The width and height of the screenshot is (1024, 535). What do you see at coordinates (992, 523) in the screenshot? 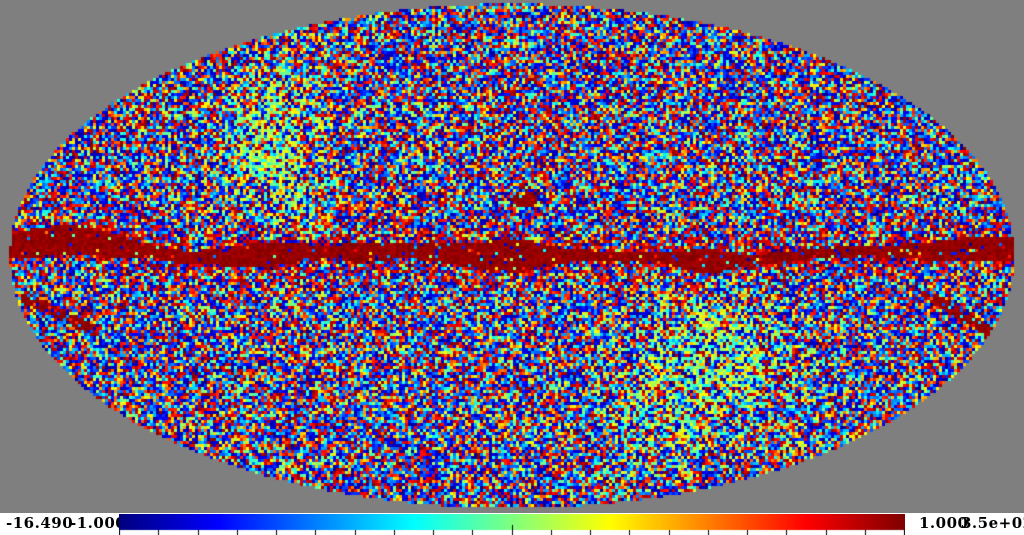
I see `colorbar-max-label: 3.5e+02` at bounding box center [992, 523].